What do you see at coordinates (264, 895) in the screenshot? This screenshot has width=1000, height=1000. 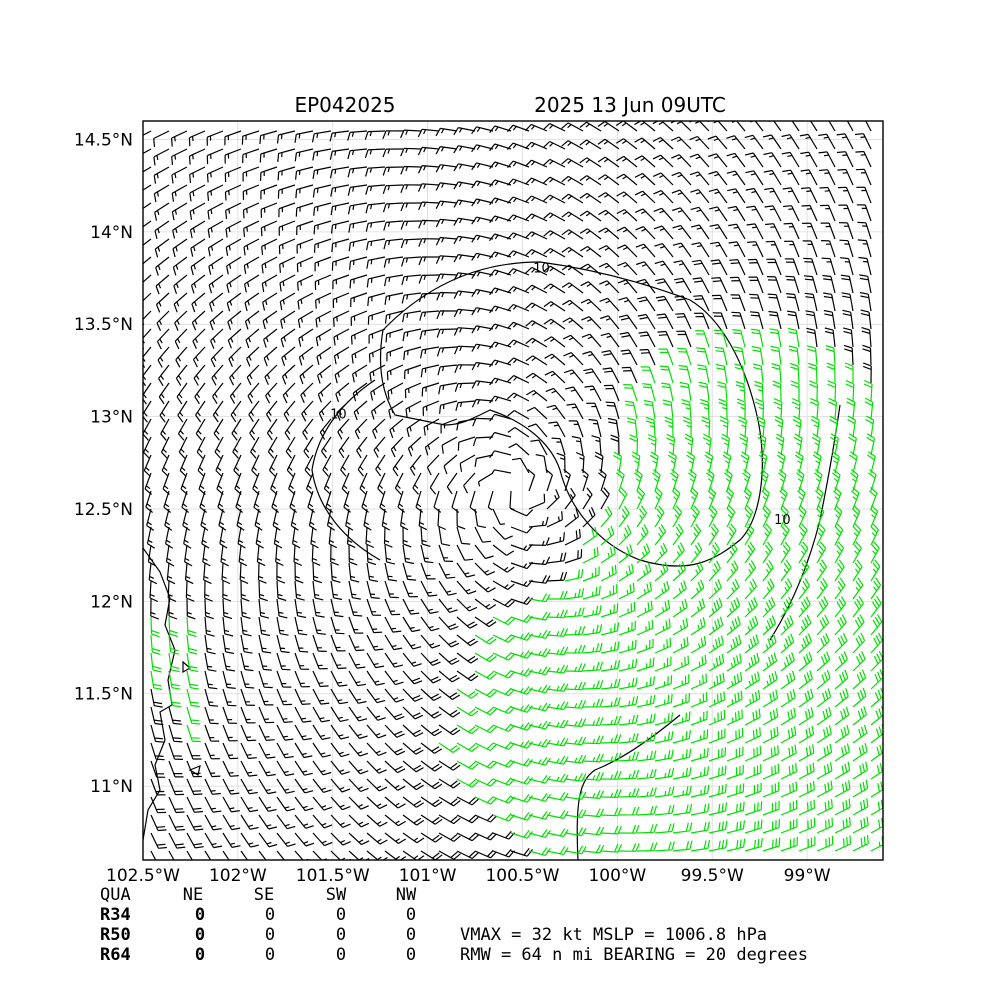 I see `radii-header-se: SE` at bounding box center [264, 895].